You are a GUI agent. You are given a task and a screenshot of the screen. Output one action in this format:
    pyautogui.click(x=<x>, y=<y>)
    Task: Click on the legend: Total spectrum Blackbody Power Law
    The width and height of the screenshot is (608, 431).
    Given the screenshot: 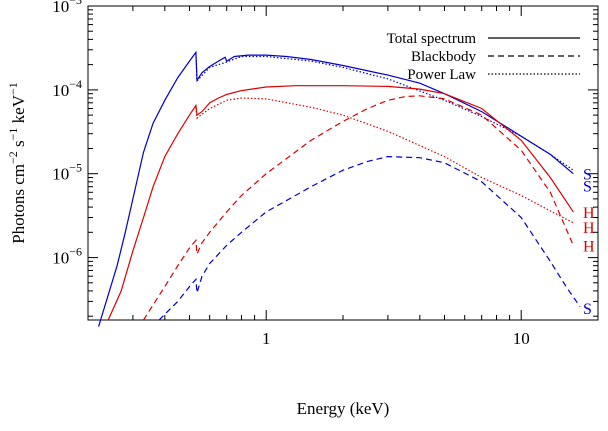 What is the action you would take?
    pyautogui.click(x=483, y=57)
    